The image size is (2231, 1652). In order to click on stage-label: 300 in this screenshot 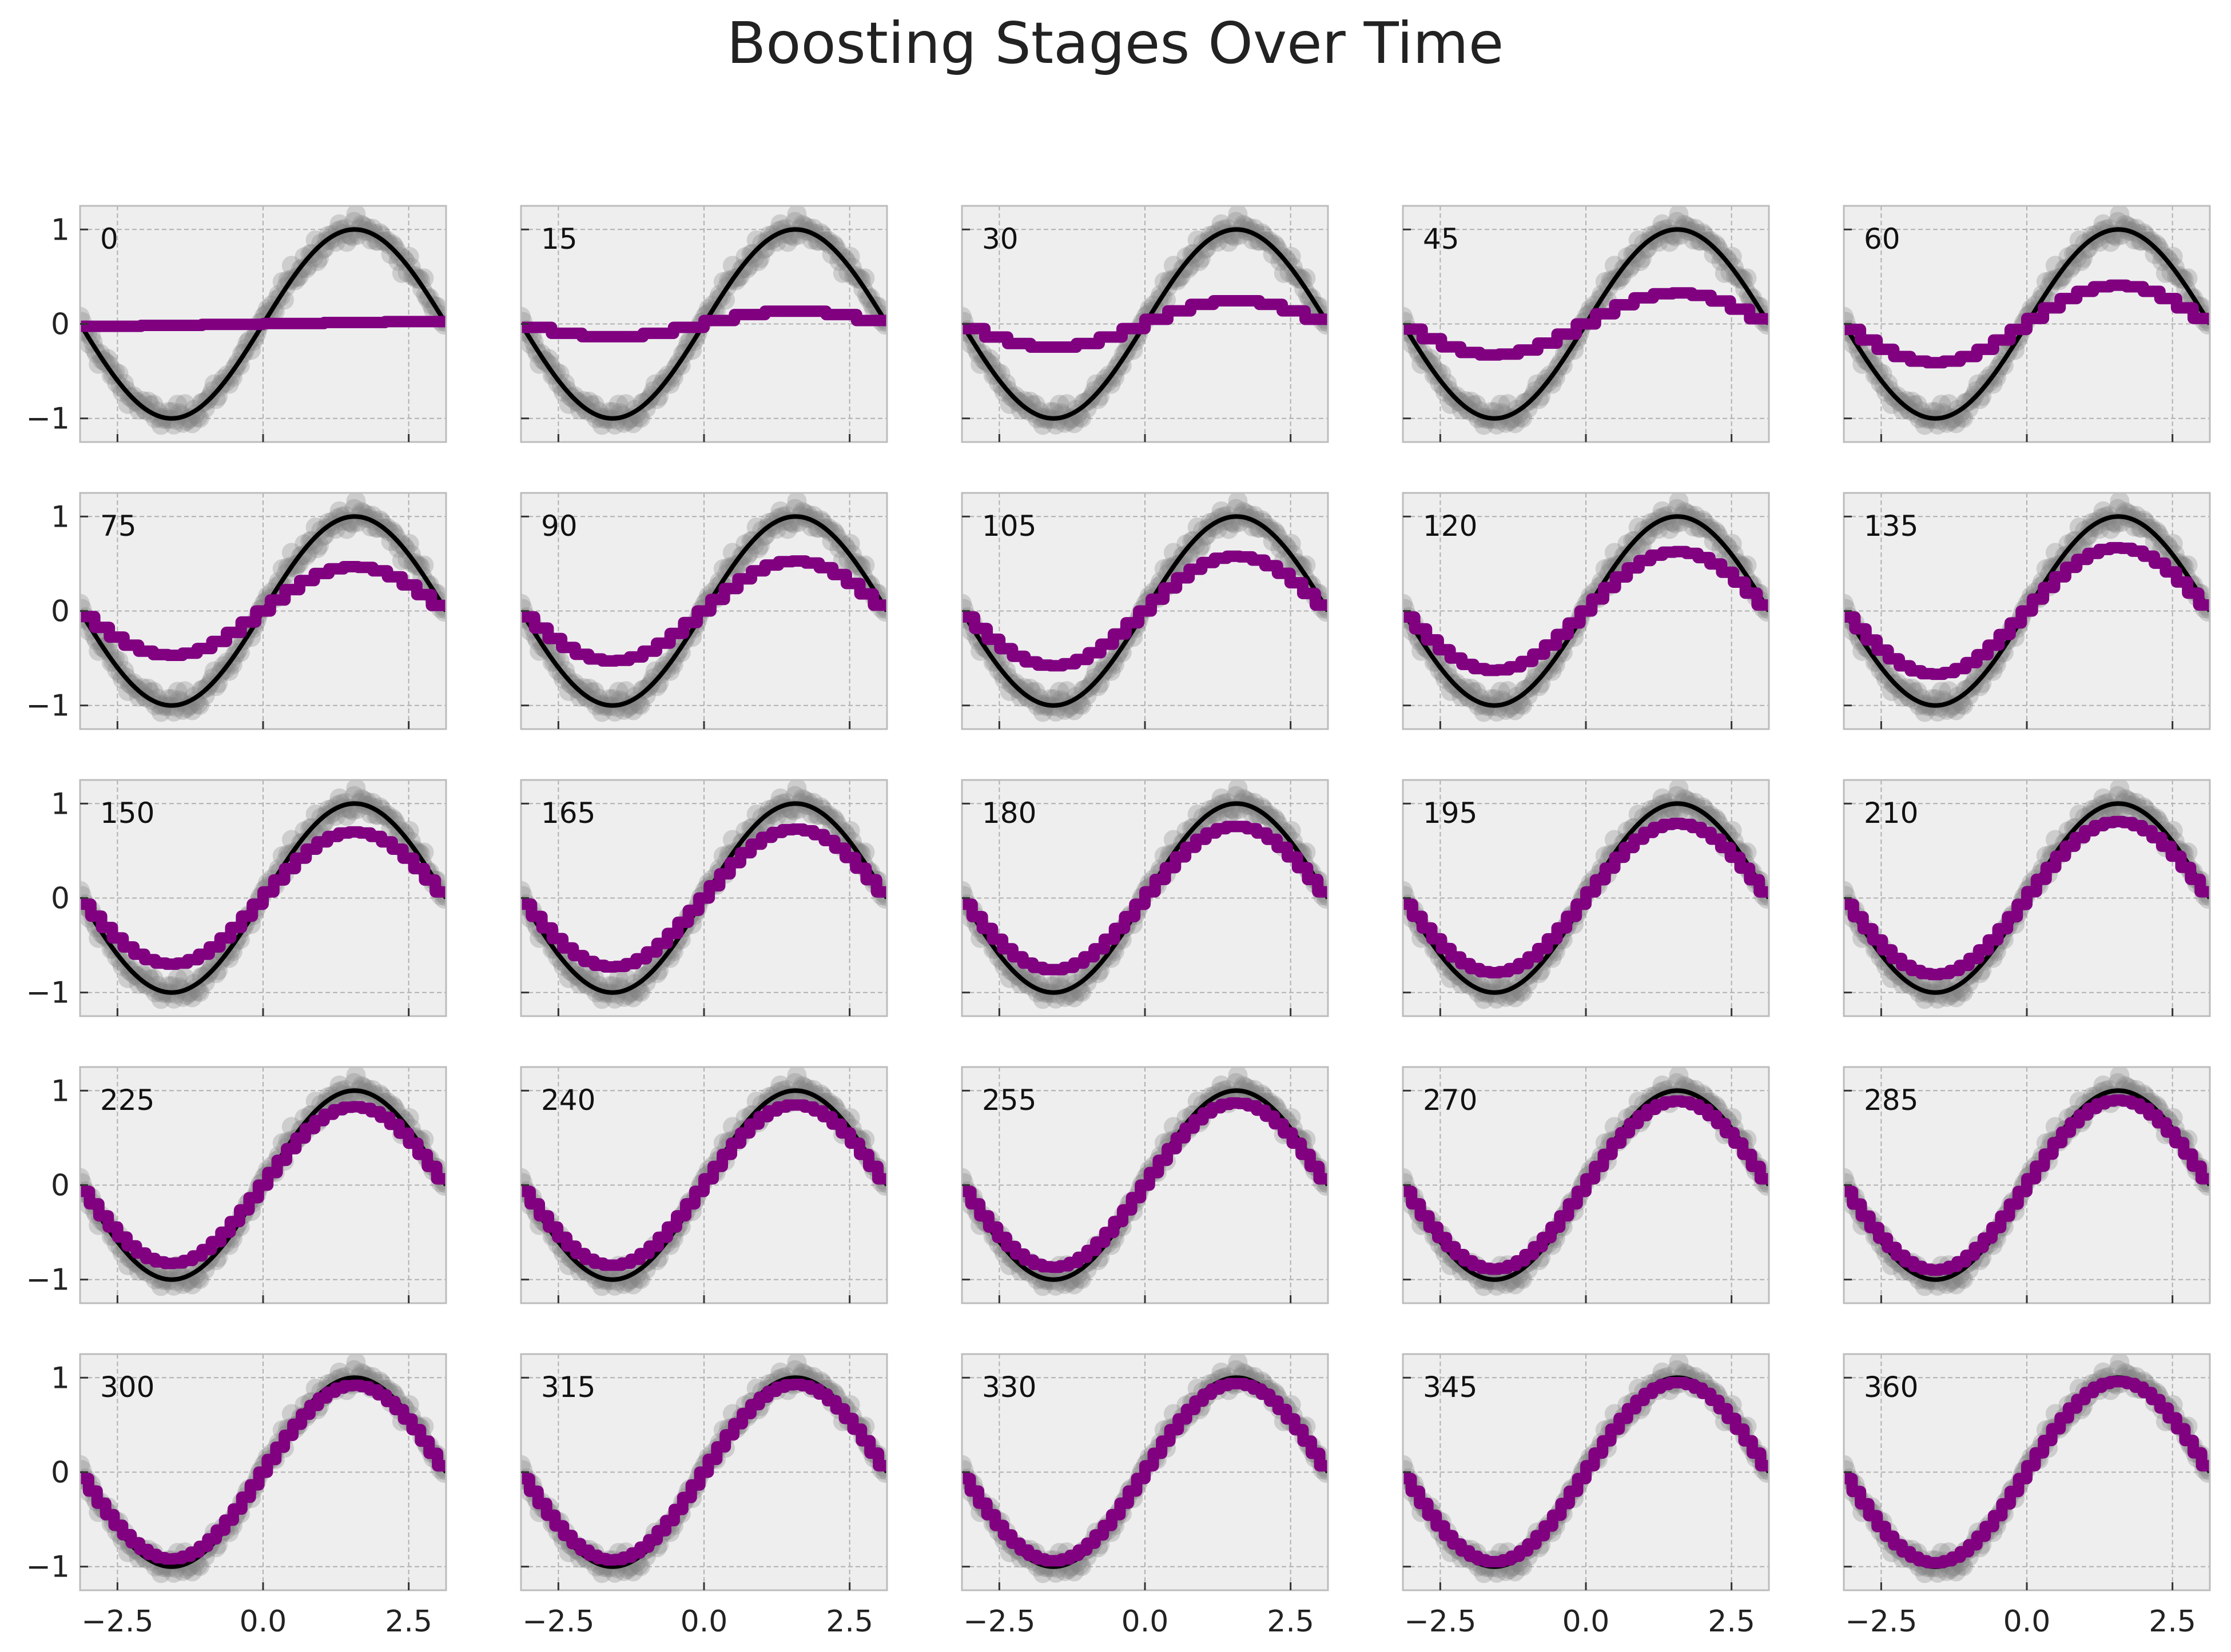, I will do `click(127, 1387)`.